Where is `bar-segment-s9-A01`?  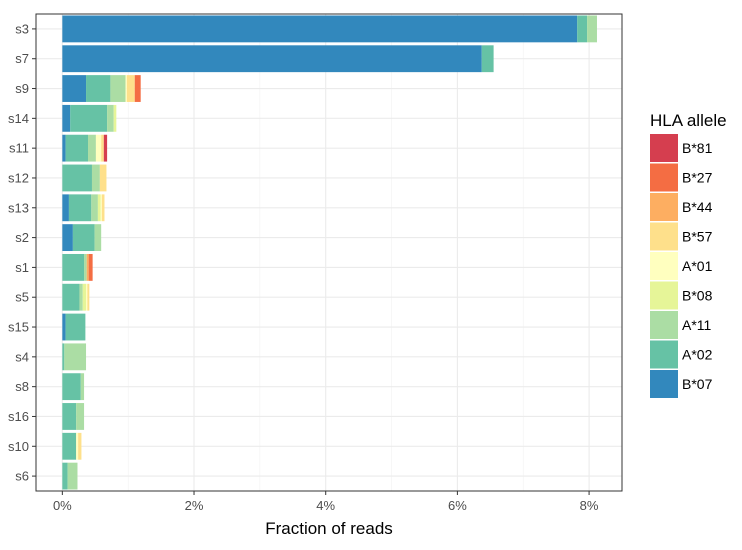
bar-segment-s9-A01 is located at coordinates (126, 88).